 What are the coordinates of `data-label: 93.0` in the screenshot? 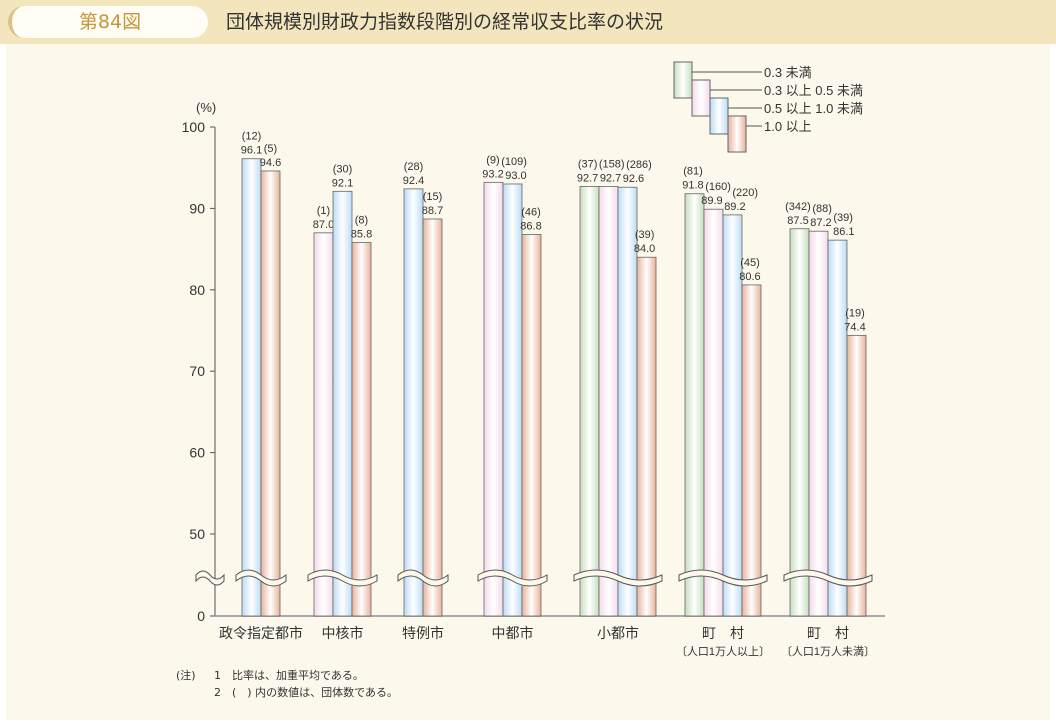 It's located at (515, 176).